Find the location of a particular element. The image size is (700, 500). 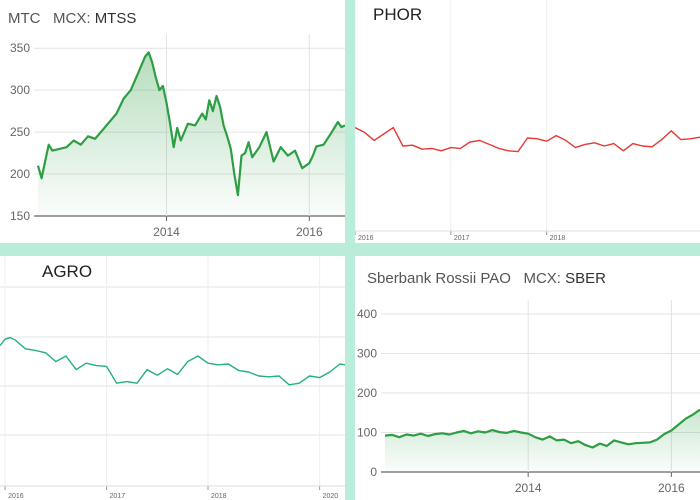

sber-y-tick-label: 100 is located at coordinates (367, 432).